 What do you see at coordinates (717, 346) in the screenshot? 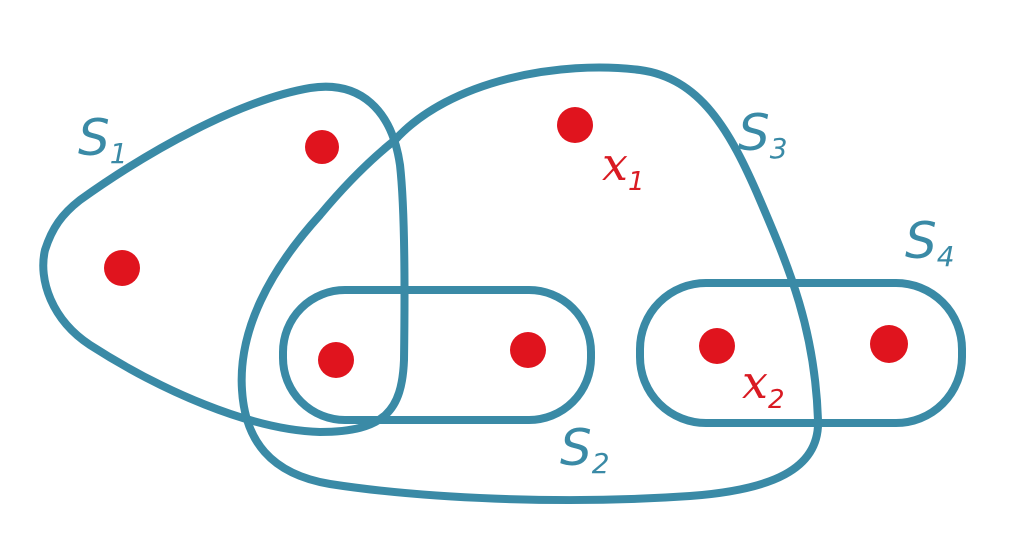
I see `point-x2` at bounding box center [717, 346].